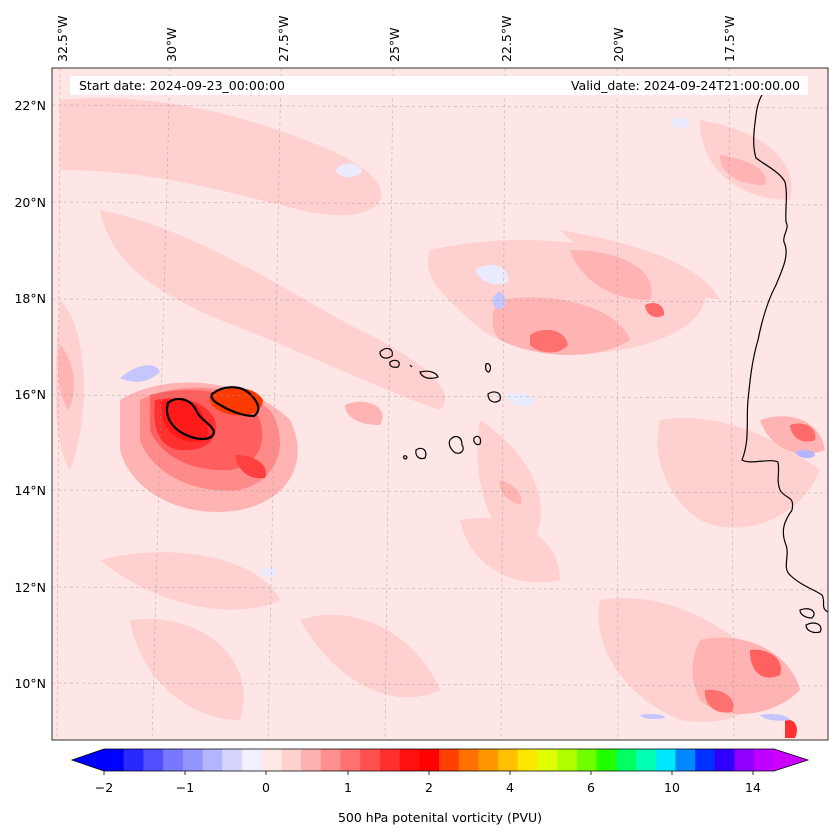 Image resolution: width=837 pixels, height=836 pixels. Describe the element at coordinates (729, 39) in the screenshot. I see `lon-label: 17.5°W` at that location.